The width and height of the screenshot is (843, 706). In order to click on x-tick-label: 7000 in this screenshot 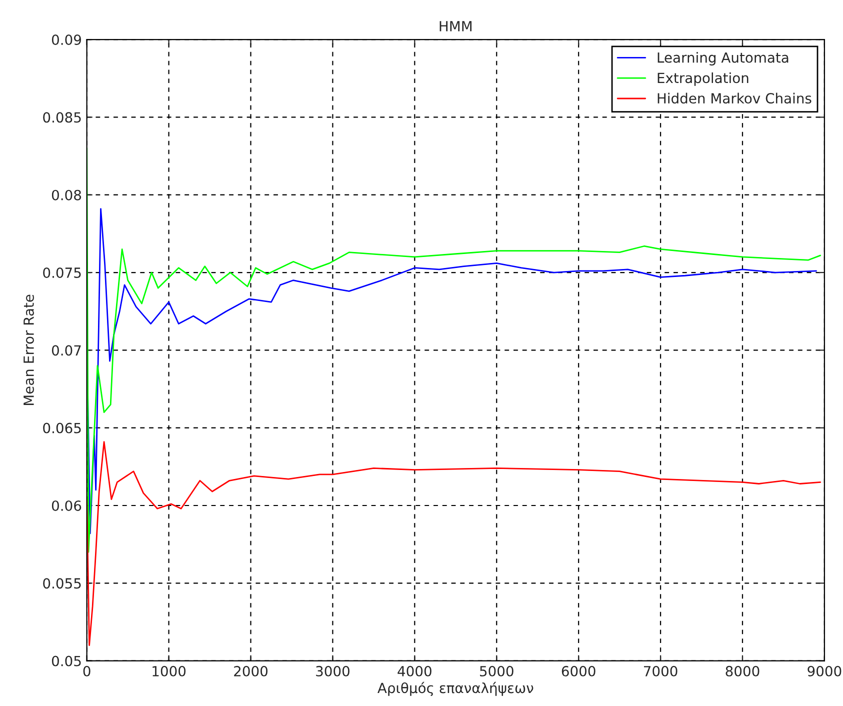, I will do `click(661, 671)`.